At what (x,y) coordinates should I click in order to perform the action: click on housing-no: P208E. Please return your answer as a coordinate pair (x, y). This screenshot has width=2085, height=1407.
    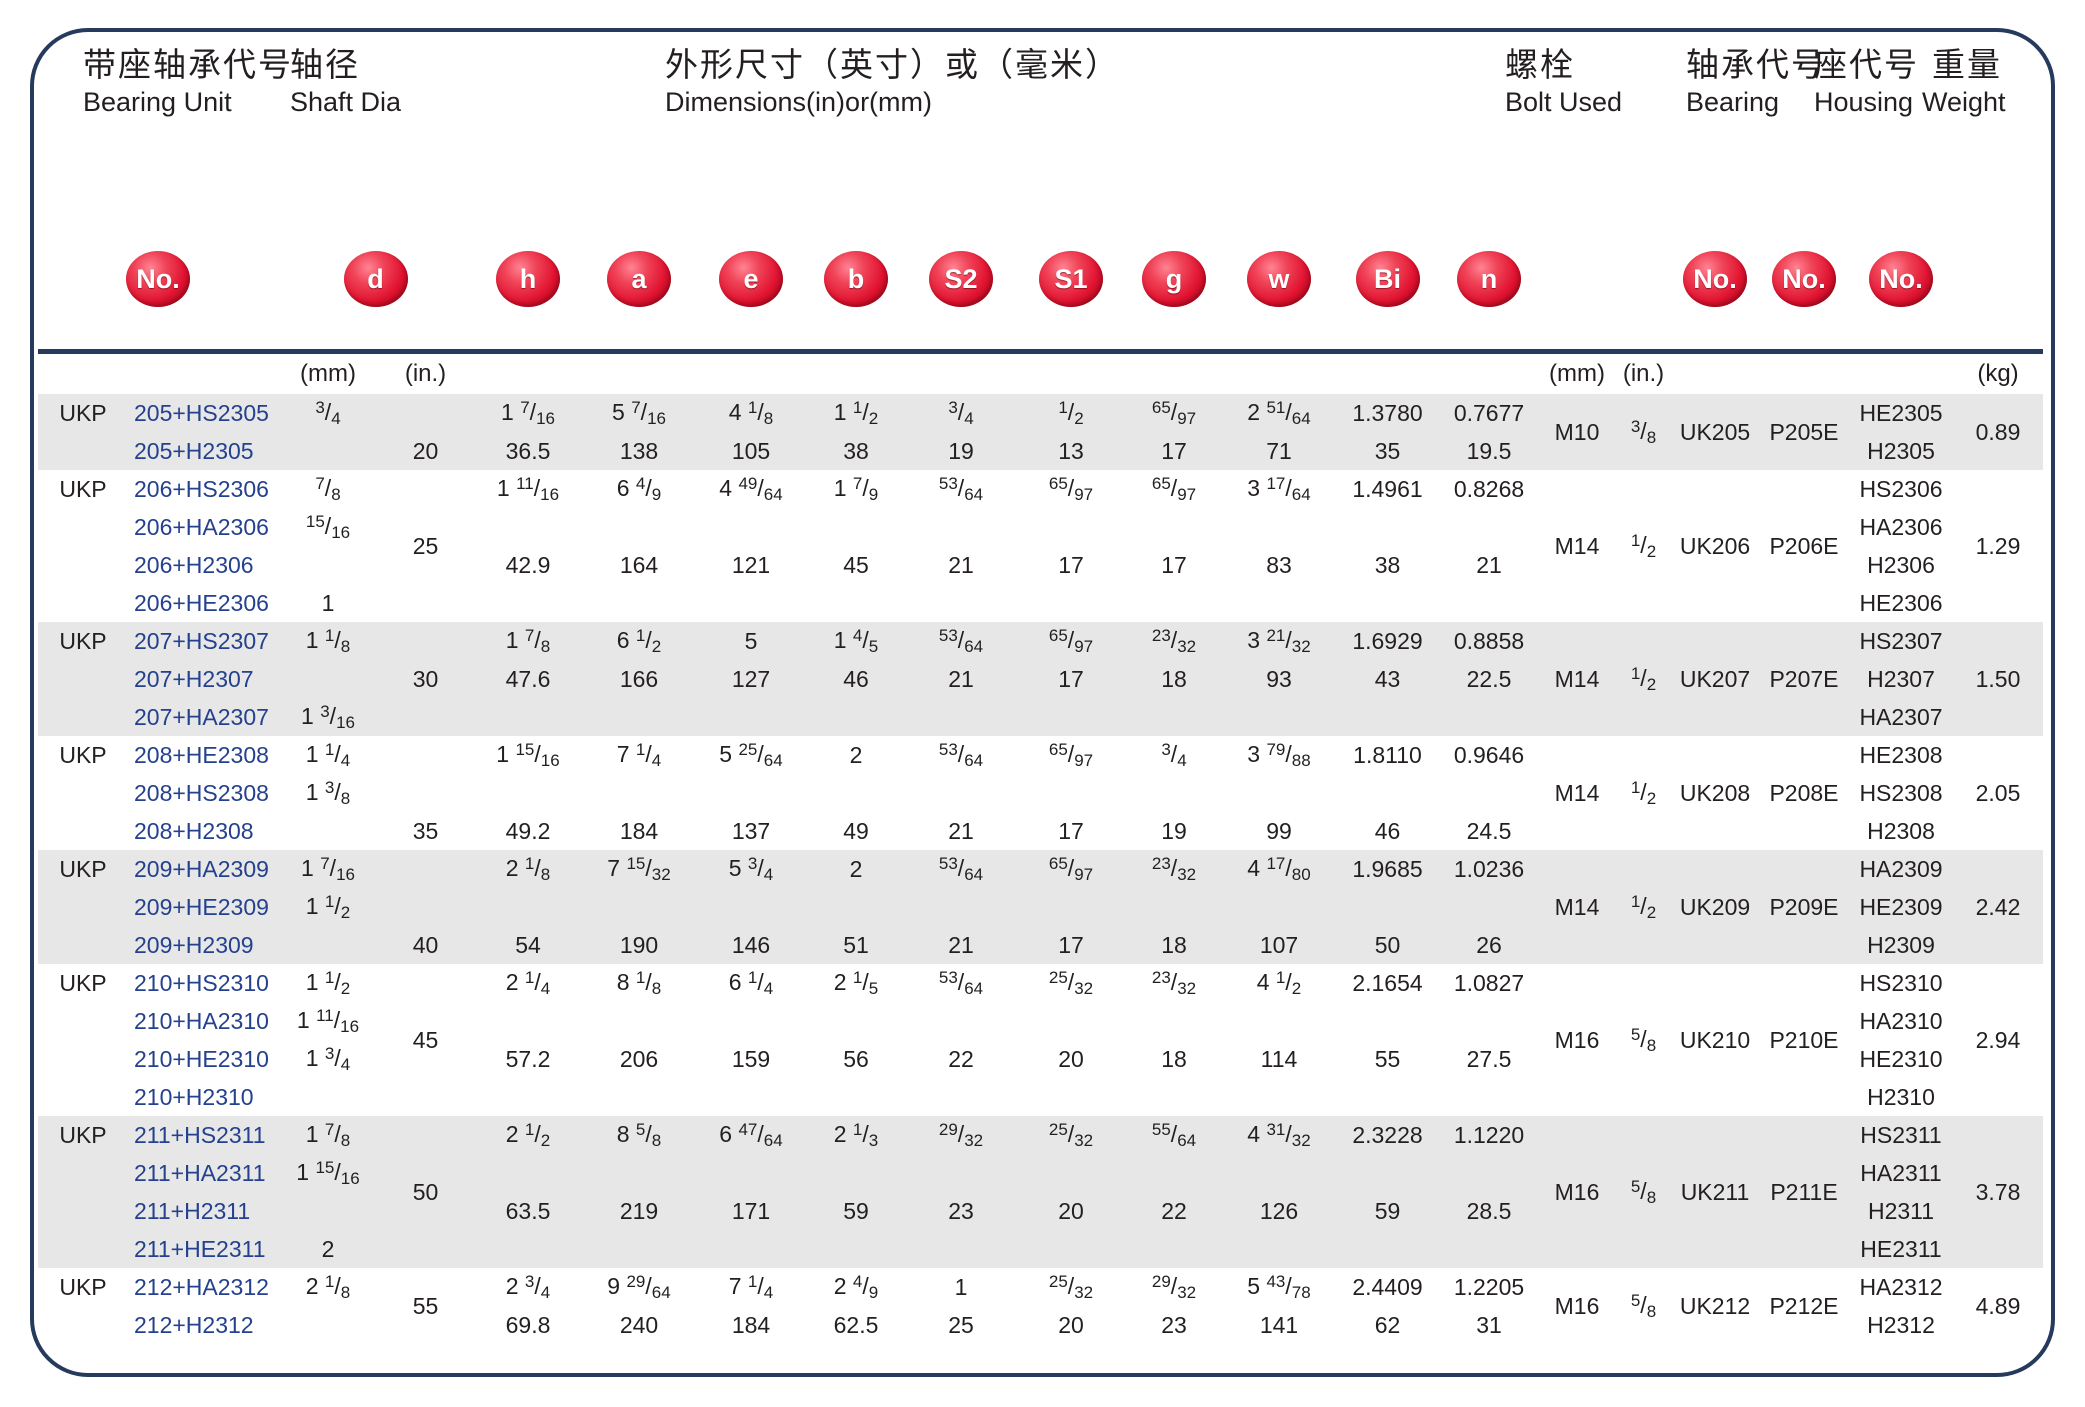
    Looking at the image, I should click on (1804, 793).